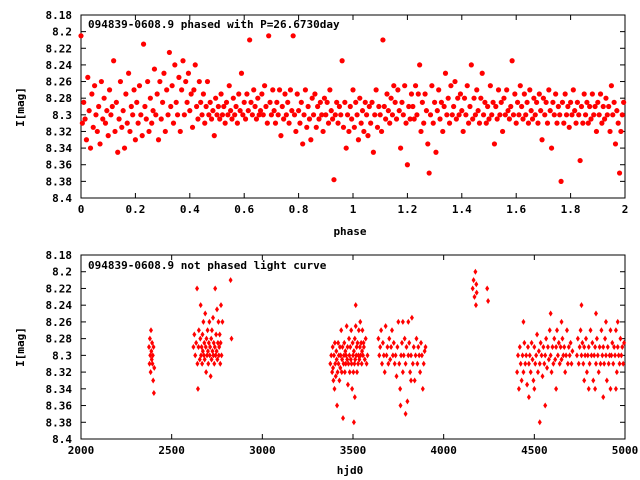 The width and height of the screenshot is (640, 480). Describe the element at coordinates (207, 265) in the screenshot. I see `chart-title: 094839-0608.9 not phased light curve` at that location.